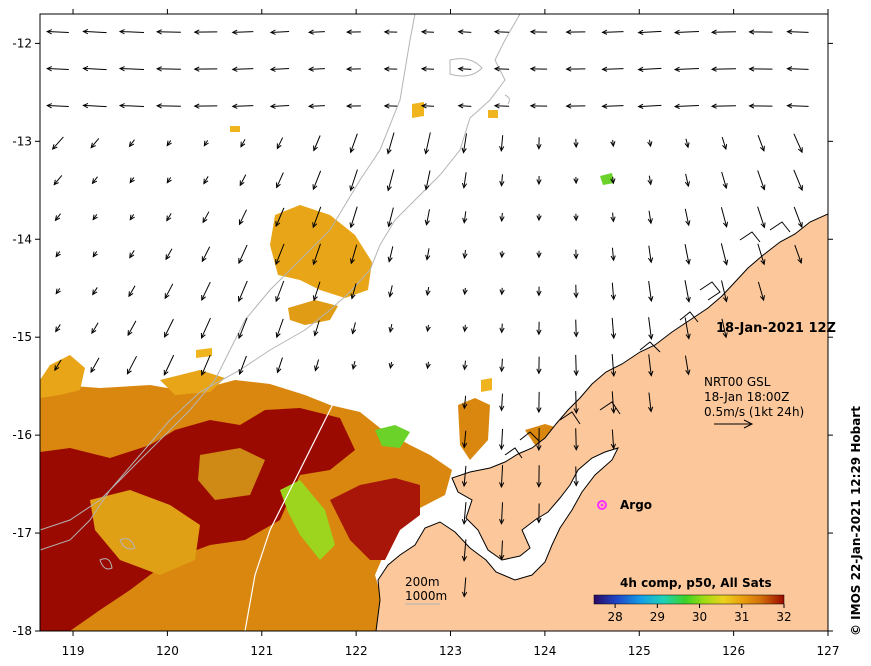 The image size is (871, 666). I want to click on argo-float: Argo, so click(624, 505).